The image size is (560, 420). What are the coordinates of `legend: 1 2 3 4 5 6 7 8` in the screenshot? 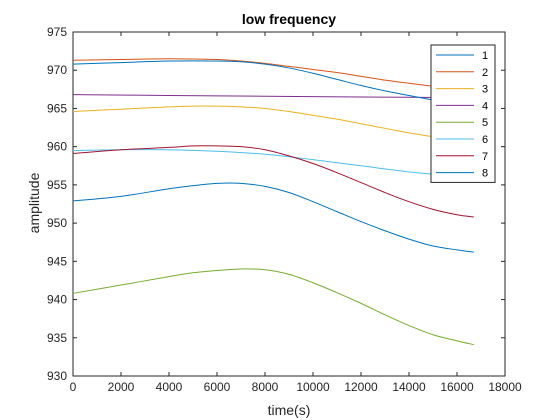 It's located at (463, 113).